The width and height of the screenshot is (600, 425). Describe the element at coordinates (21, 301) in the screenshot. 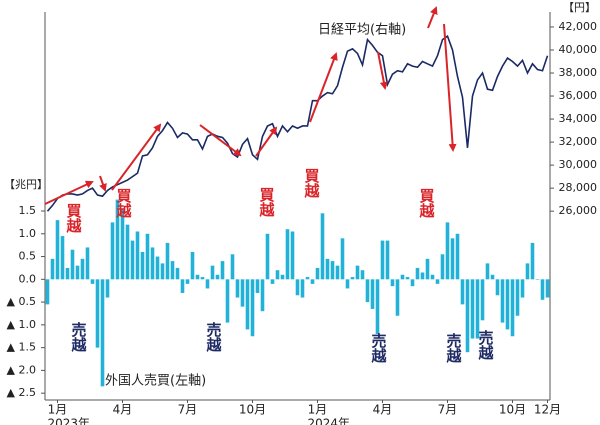

I see `y-tick-label: ▲ 0.5` at that location.